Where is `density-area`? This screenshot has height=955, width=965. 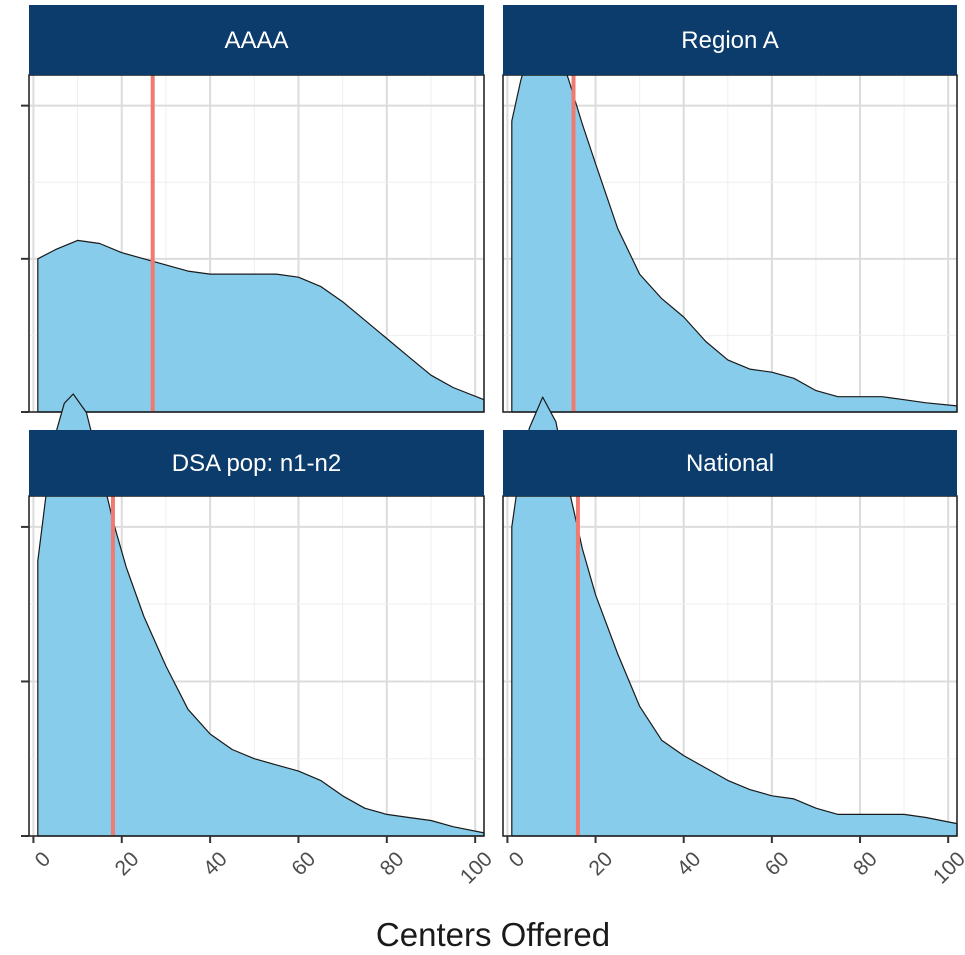
density-area is located at coordinates (261, 326).